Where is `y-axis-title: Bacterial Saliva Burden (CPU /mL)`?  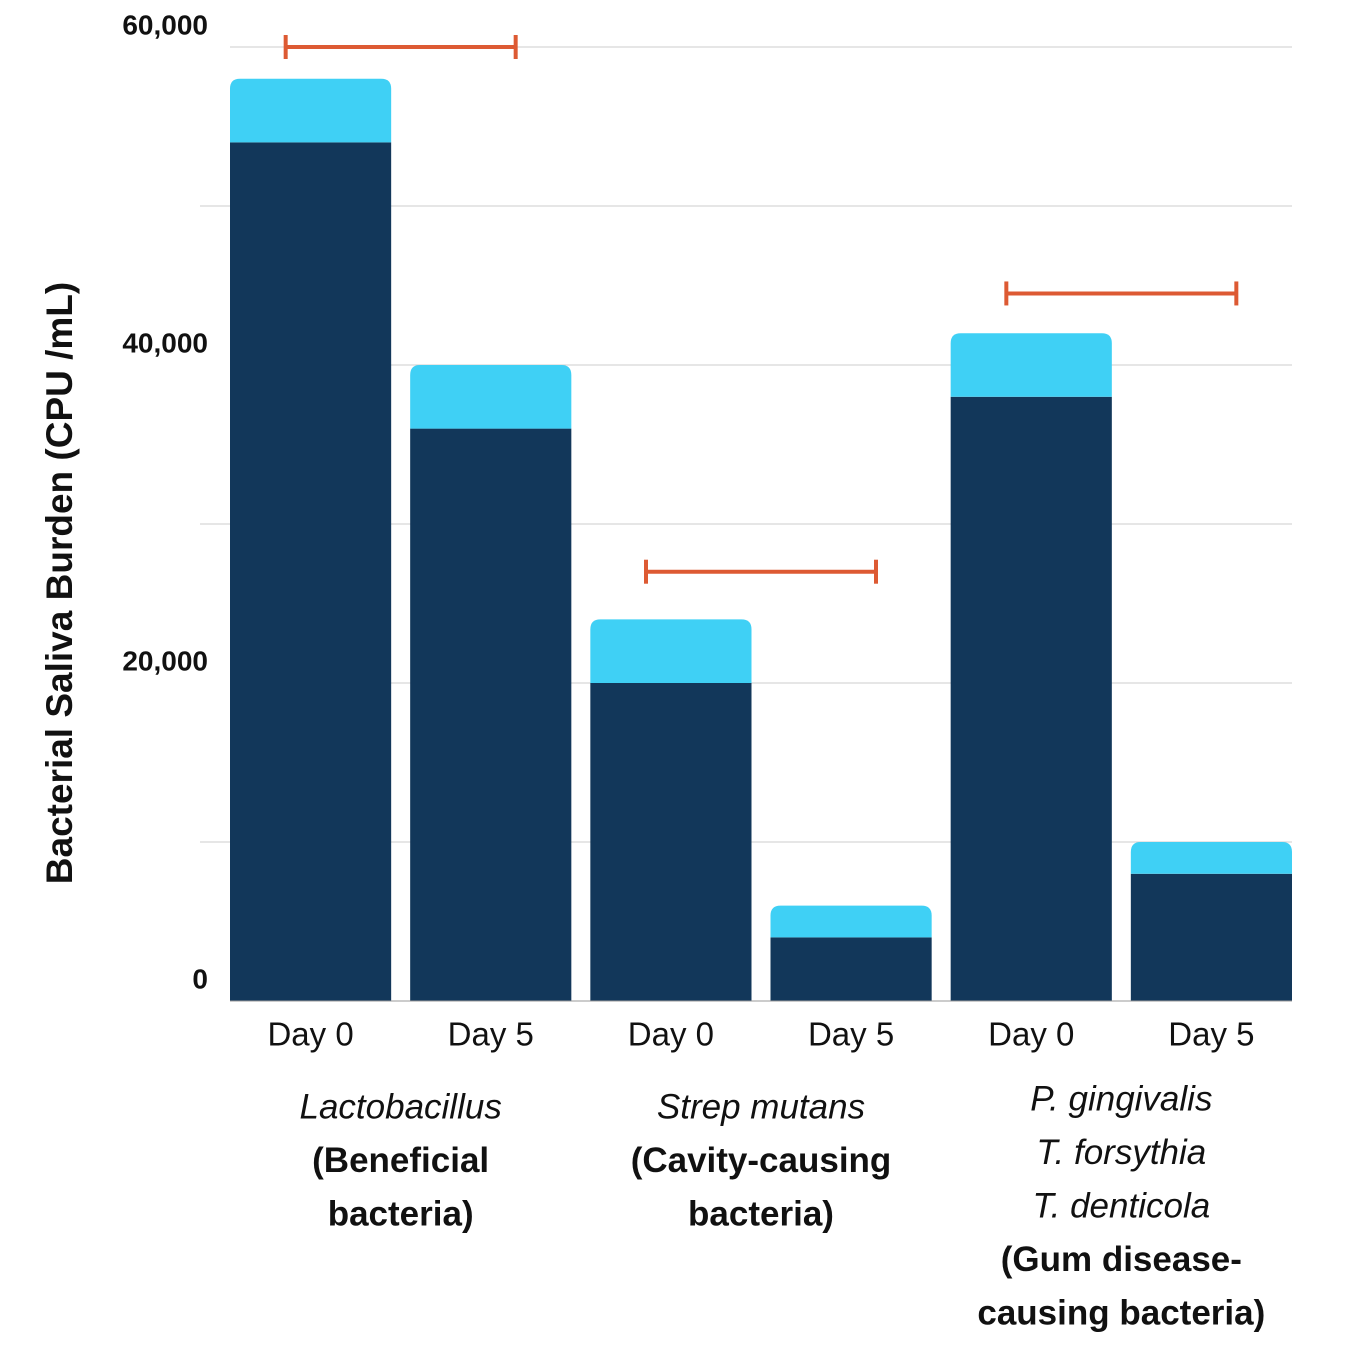
y-axis-title: Bacterial Saliva Burden (CPU /mL) is located at coordinates (59, 583).